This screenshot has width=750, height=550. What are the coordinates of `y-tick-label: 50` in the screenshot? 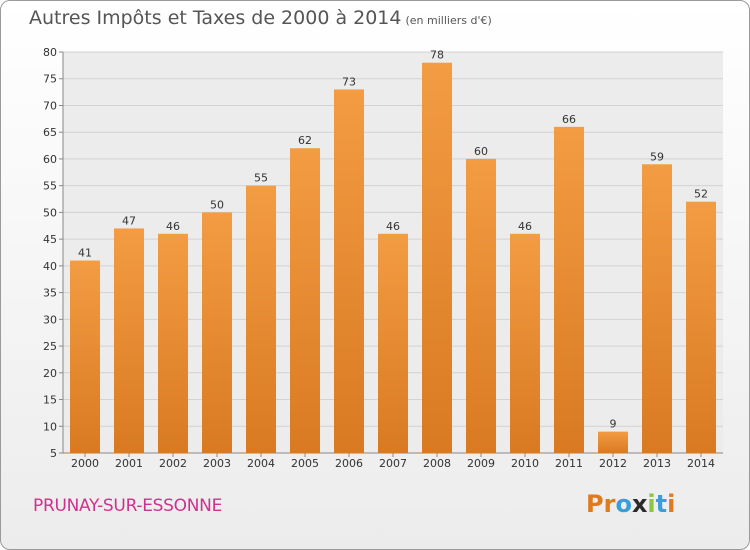 It's located at (50, 212).